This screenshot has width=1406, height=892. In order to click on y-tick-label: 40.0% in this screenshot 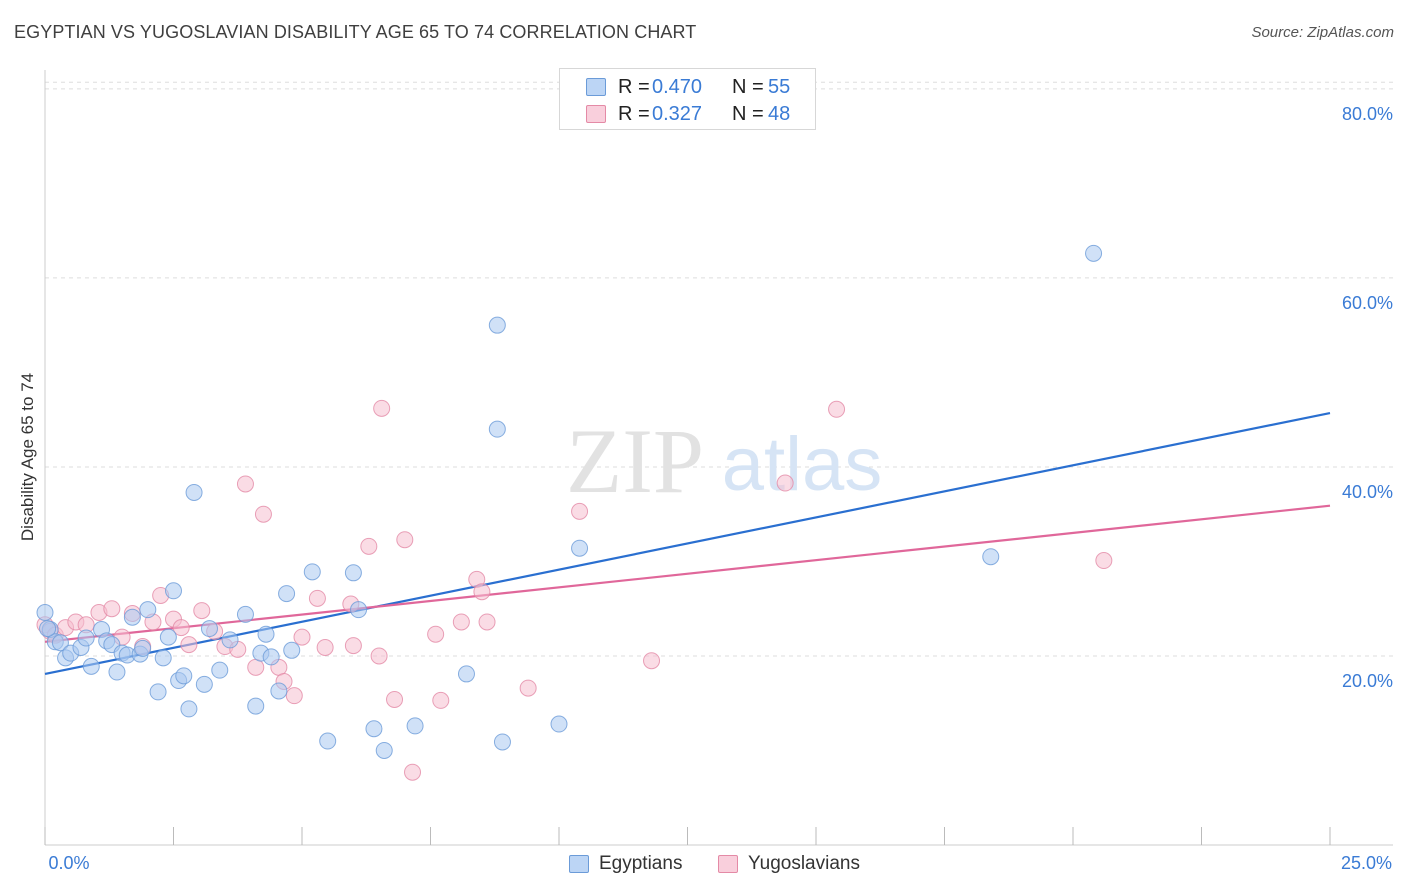, I will do `click(1367, 492)`.